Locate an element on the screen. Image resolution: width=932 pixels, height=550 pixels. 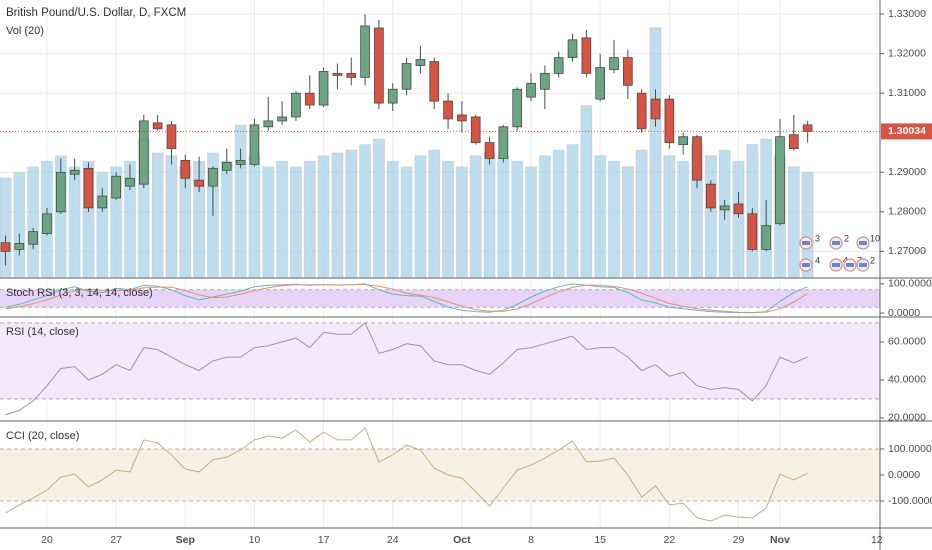
x-tick-label: Sep is located at coordinates (185, 540).